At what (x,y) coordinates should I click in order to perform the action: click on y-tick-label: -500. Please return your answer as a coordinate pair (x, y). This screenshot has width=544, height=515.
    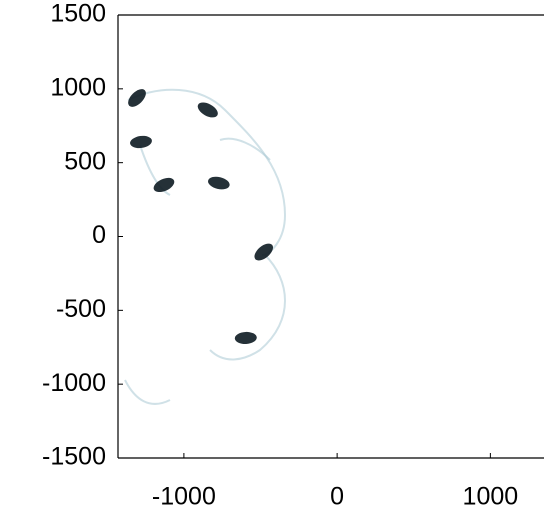
    Looking at the image, I should click on (81, 309).